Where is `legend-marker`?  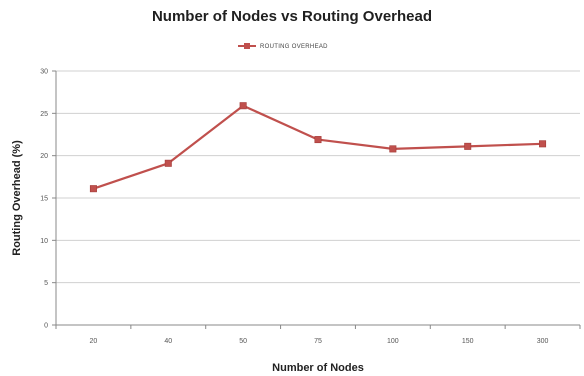
legend-marker is located at coordinates (247, 46).